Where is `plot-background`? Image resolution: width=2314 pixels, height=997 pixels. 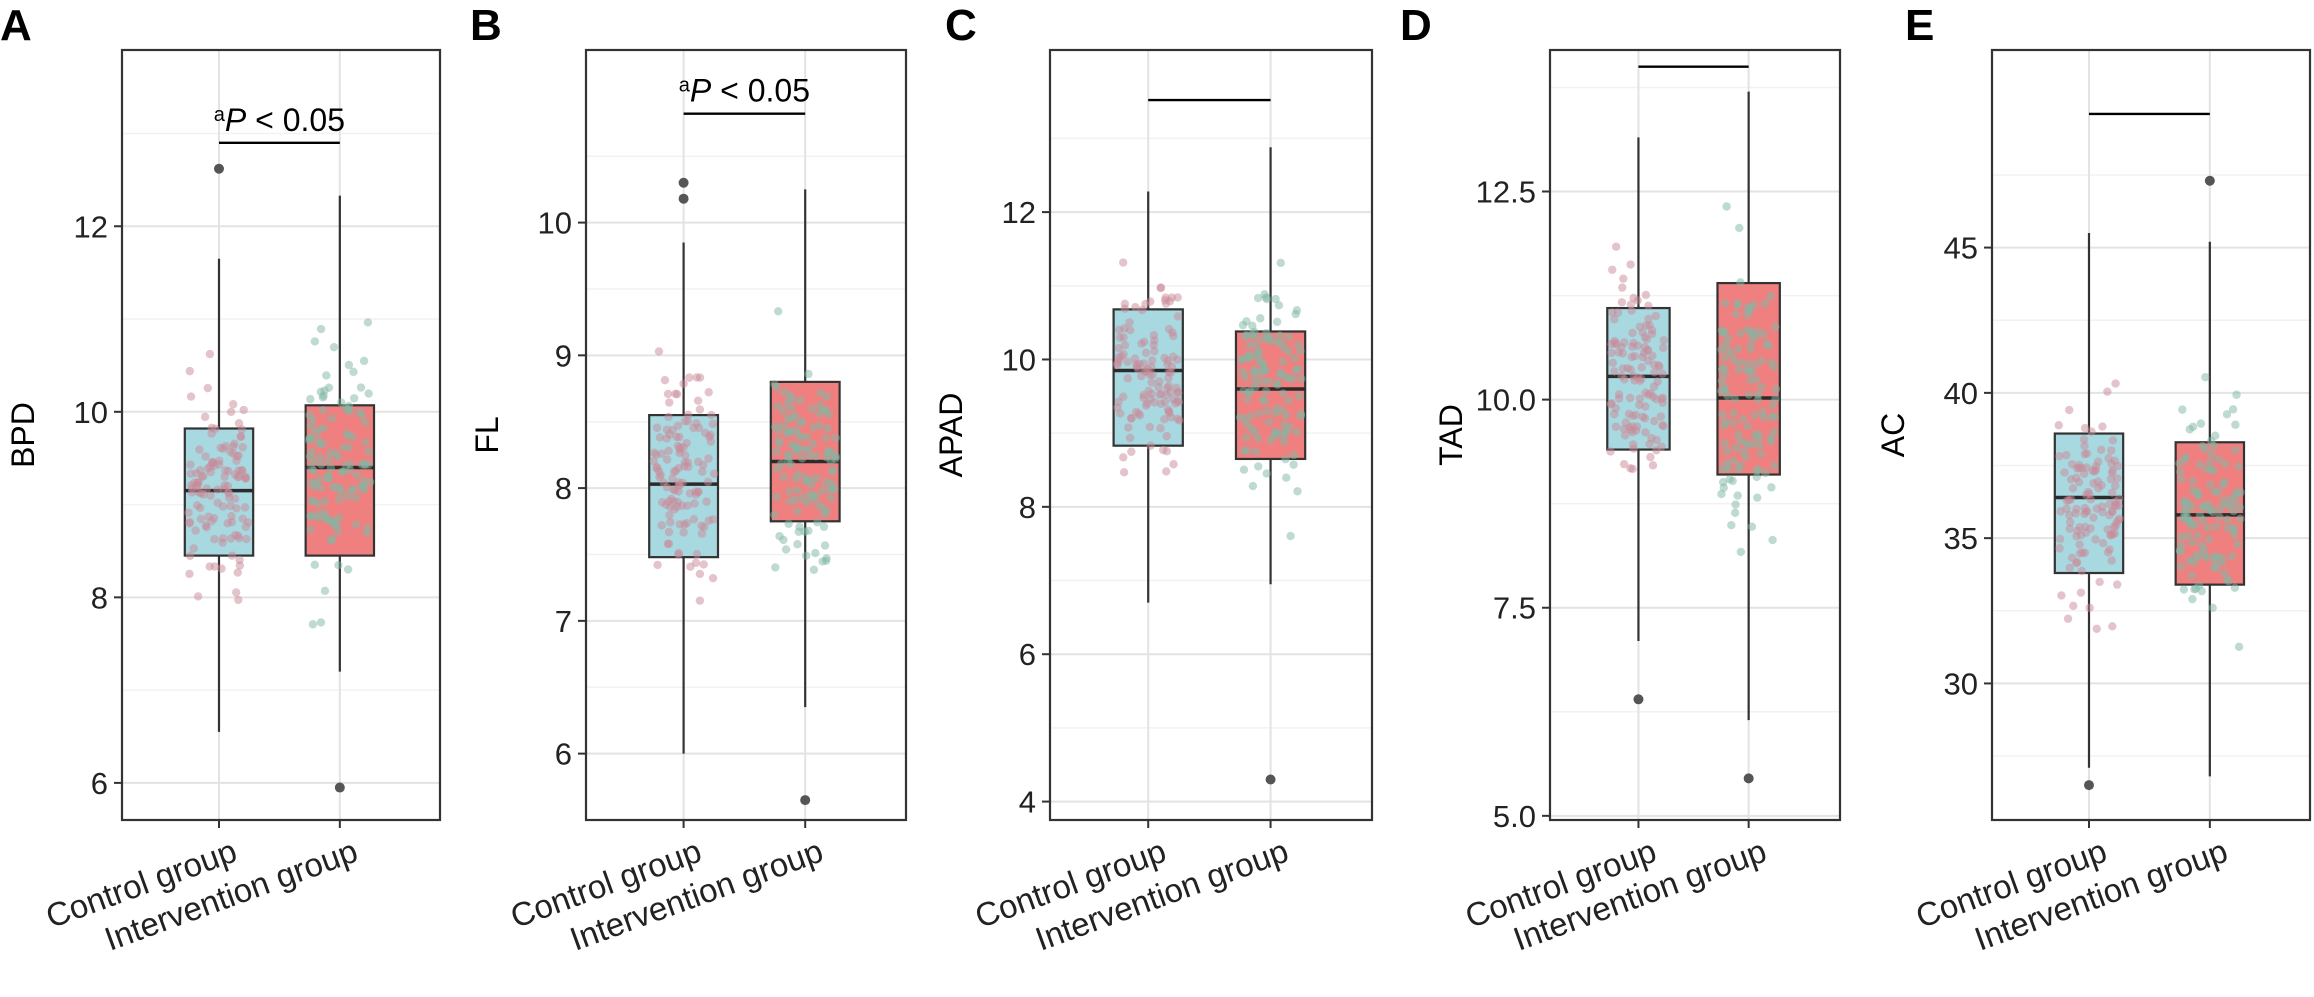
plot-background is located at coordinates (281, 435).